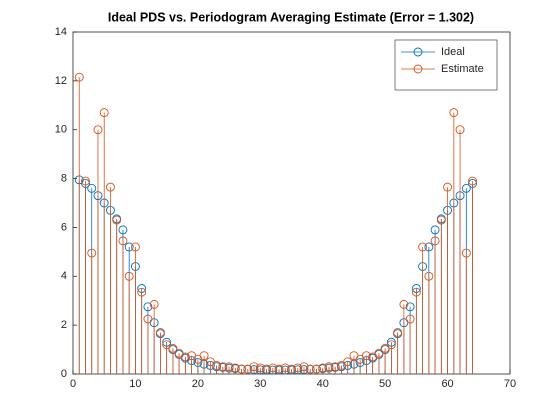 The image size is (560, 420). Describe the element at coordinates (61, 130) in the screenshot. I see `y-tick-label: 10` at that location.